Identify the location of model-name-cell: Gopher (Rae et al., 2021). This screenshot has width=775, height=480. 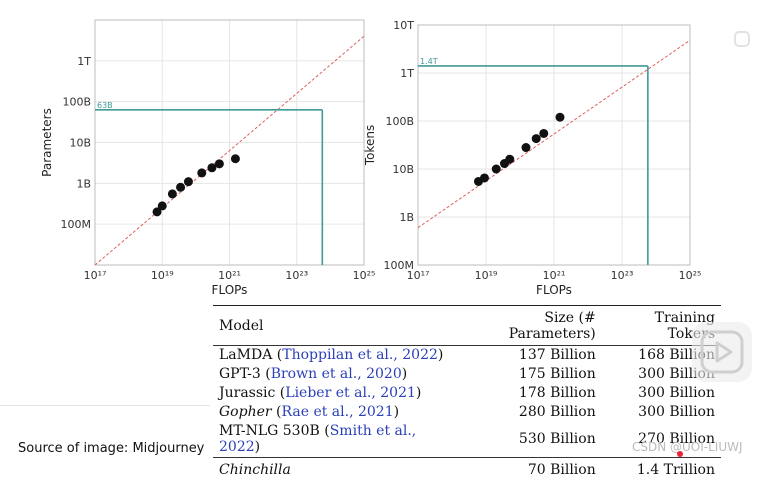
(332, 412).